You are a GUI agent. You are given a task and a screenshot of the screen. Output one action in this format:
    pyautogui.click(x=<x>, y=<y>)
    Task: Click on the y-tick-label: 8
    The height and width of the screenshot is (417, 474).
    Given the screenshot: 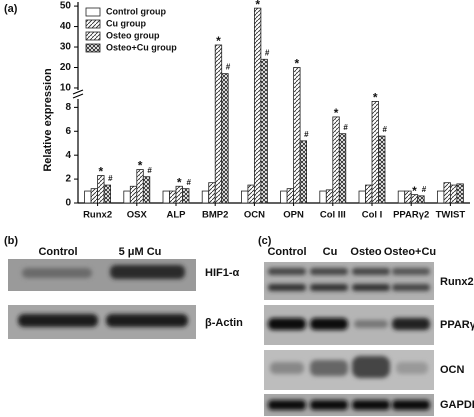 What is the action you would take?
    pyautogui.click(x=68, y=107)
    